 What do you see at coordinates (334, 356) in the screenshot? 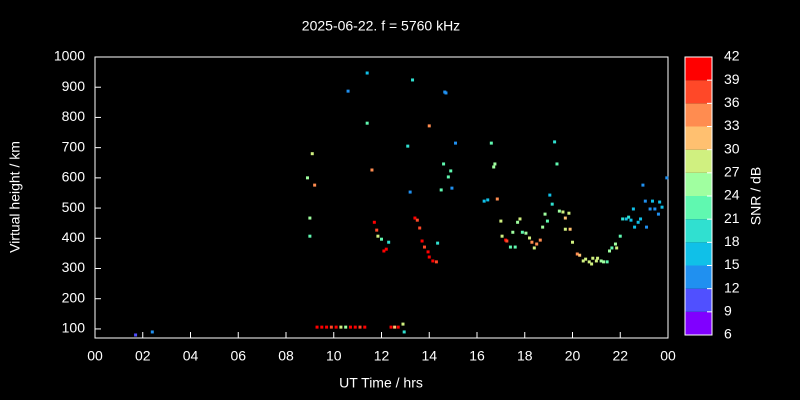
I see `x-tick-label: 10` at bounding box center [334, 356].